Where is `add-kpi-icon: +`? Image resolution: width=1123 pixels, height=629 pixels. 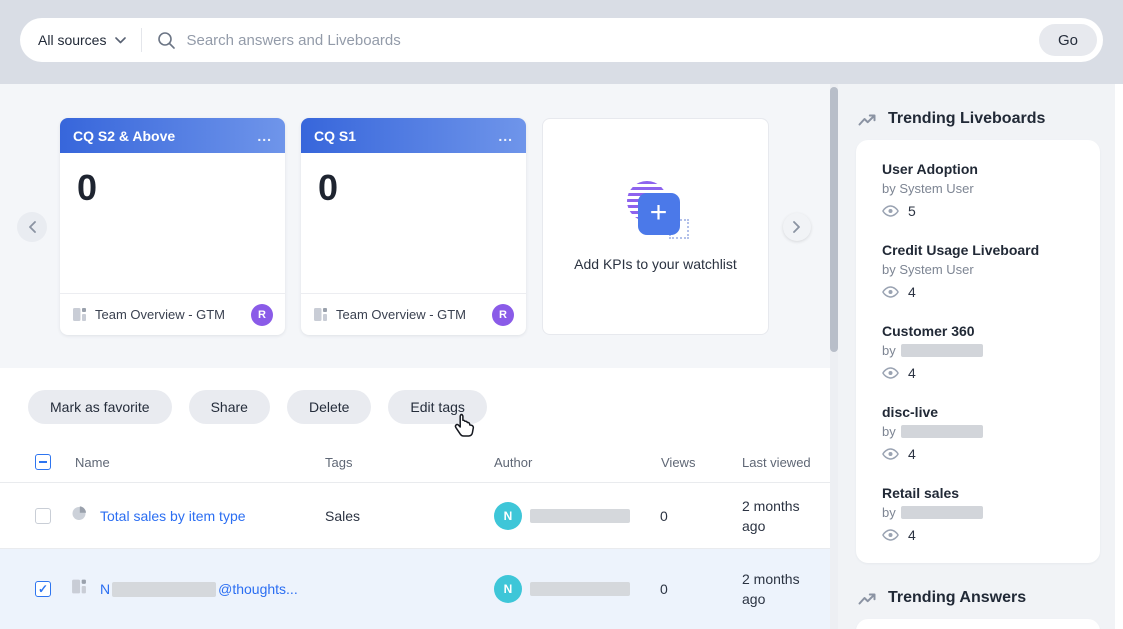
add-kpi-icon: + is located at coordinates (656, 211).